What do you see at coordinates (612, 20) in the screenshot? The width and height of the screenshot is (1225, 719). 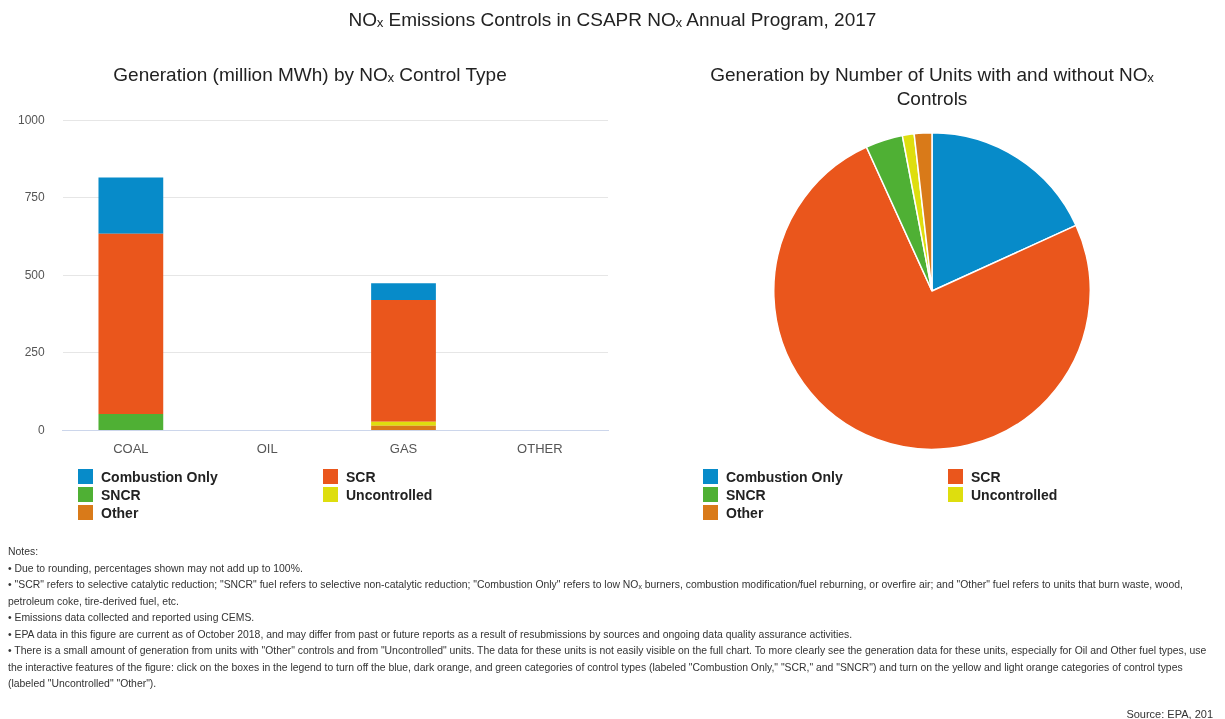 I see `text: NOₓ Emissions Controls in CSAPR NOₓ Annual Program, 2017` at bounding box center [612, 20].